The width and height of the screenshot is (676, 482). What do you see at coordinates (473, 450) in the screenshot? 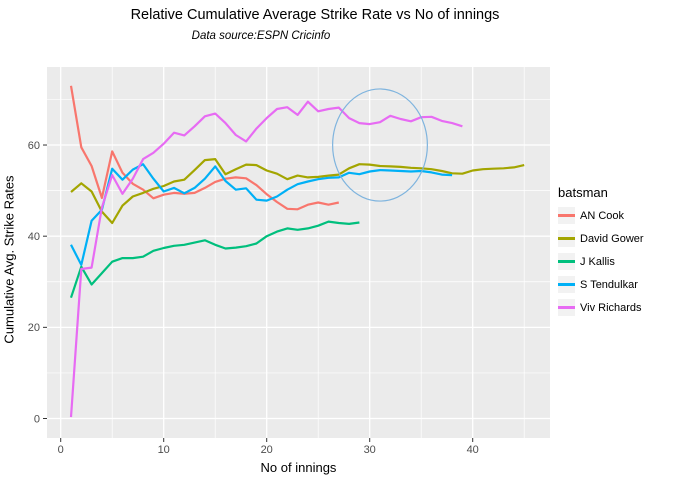
I see `x-tick-label: 40` at bounding box center [473, 450].